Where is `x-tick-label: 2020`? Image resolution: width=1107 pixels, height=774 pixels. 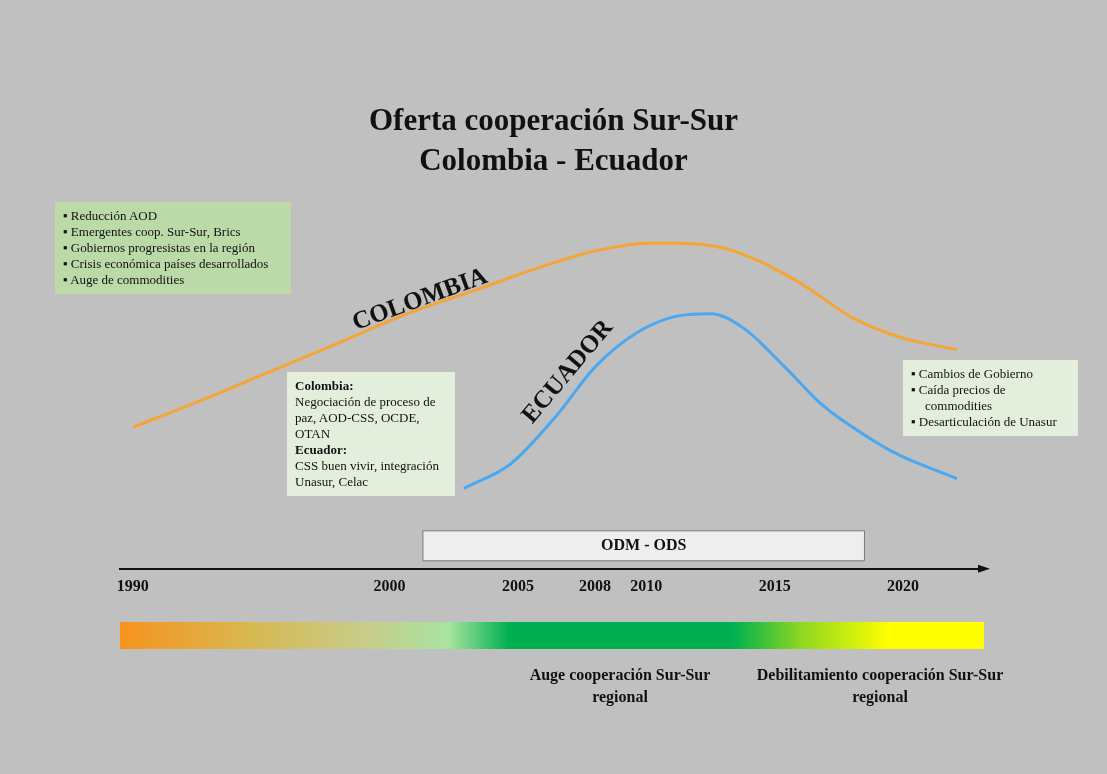
x-tick-label: 2020 is located at coordinates (902, 585).